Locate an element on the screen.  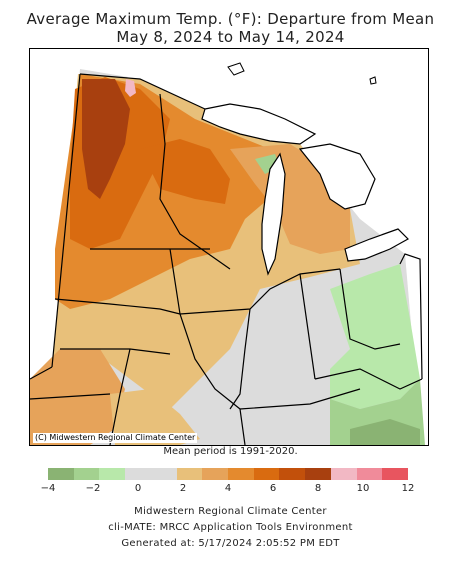
mean-period-note: Mean period is 1991-2020. is located at coordinates (230, 451).